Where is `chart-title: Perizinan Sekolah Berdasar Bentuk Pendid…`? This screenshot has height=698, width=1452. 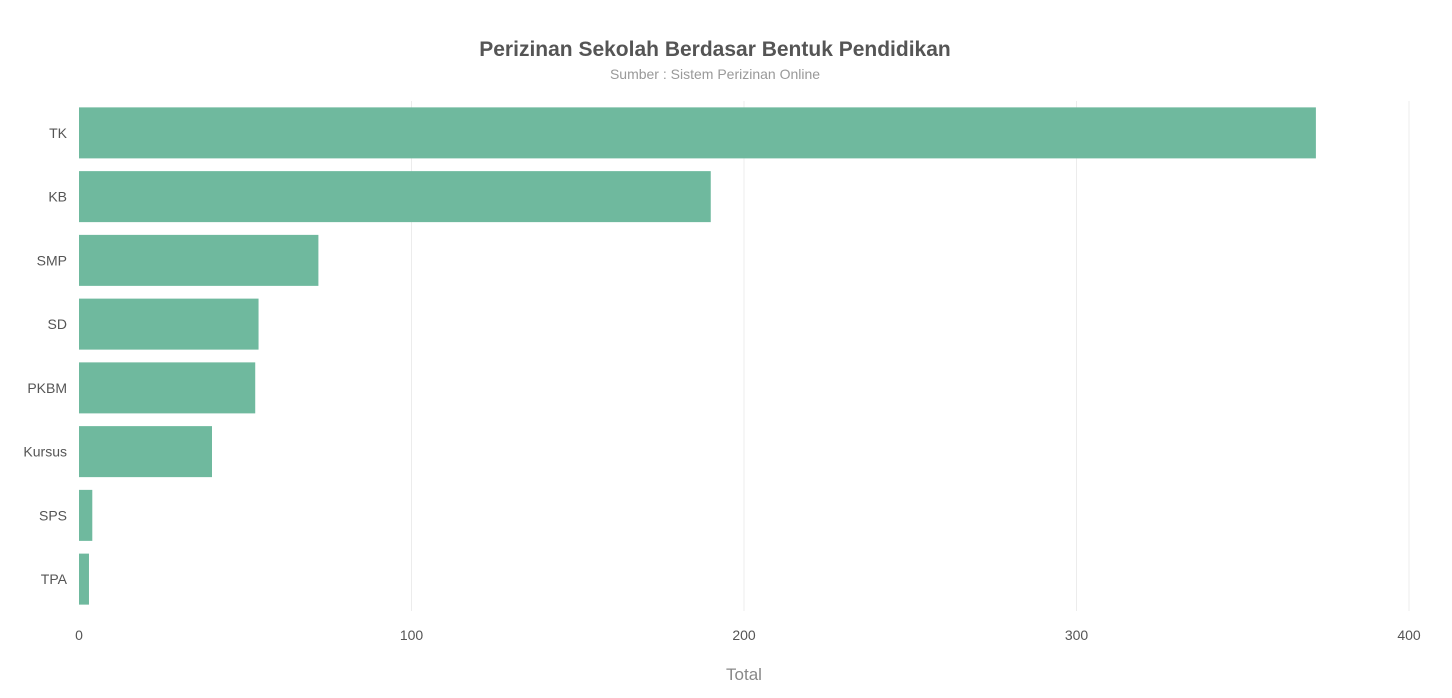
chart-title: Perizinan Sekolah Berdasar Bentuk Pendid… is located at coordinates (715, 49).